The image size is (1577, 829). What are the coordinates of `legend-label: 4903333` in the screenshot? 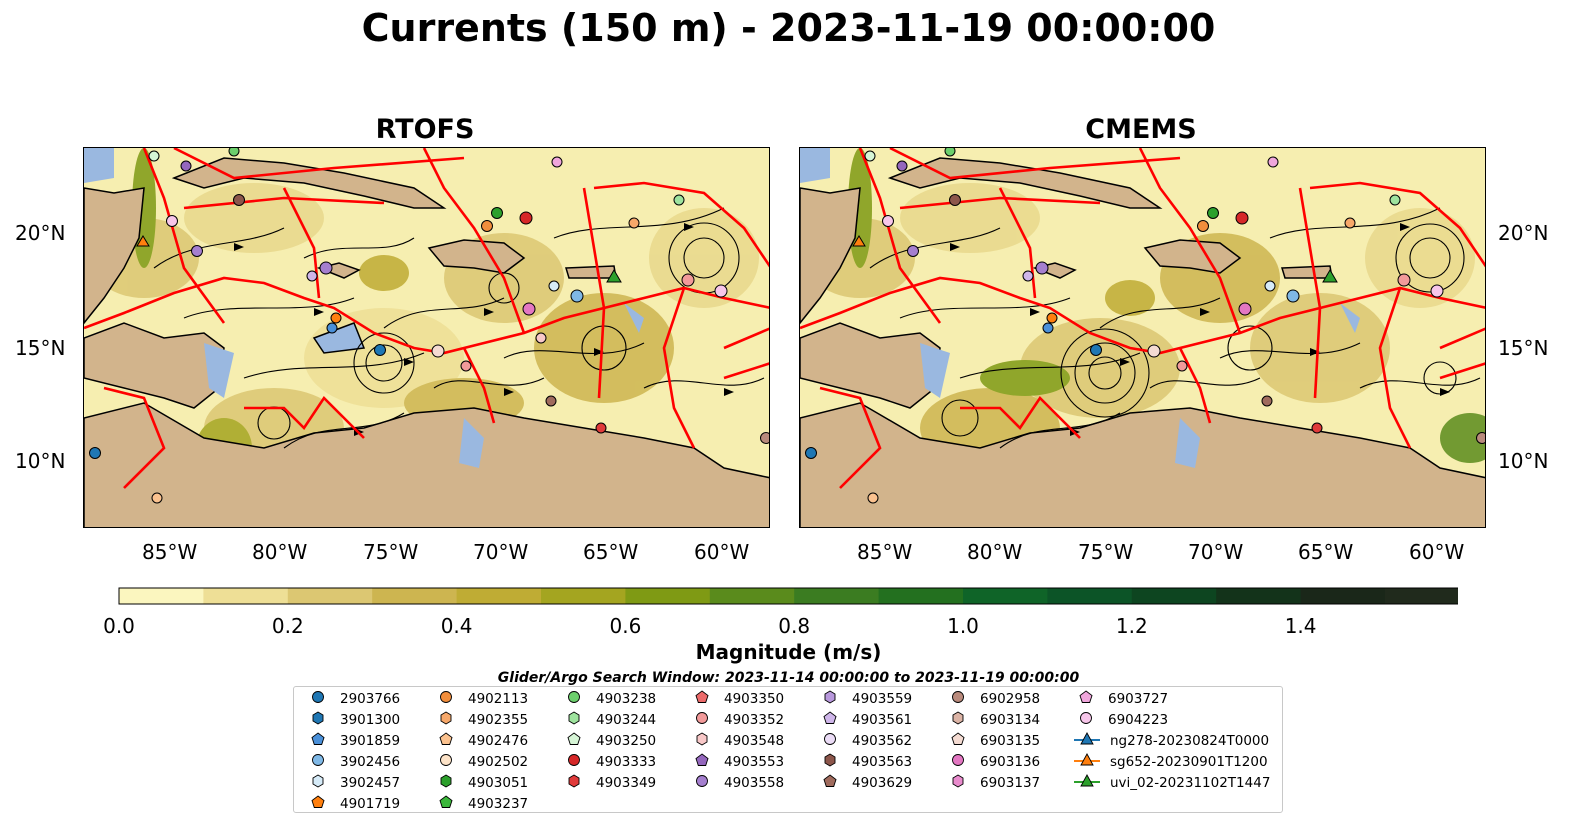 It's located at (626, 762).